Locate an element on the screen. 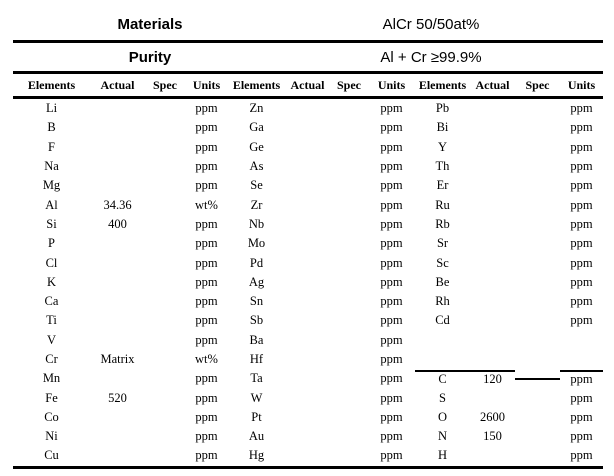 Image resolution: width=614 pixels, height=476 pixels. element-cell: Al is located at coordinates (51, 204).